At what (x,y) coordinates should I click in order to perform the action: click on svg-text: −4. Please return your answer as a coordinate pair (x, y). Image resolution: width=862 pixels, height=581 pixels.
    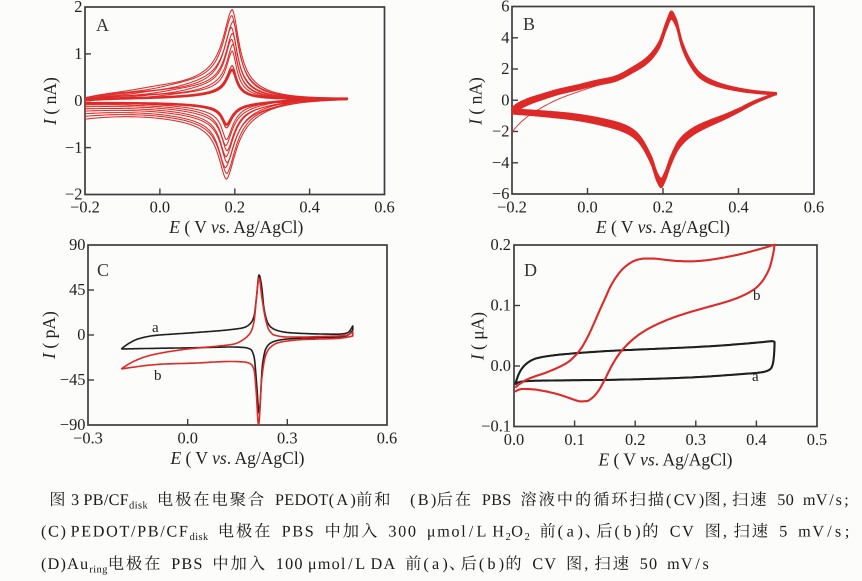
    Looking at the image, I should click on (500, 162).